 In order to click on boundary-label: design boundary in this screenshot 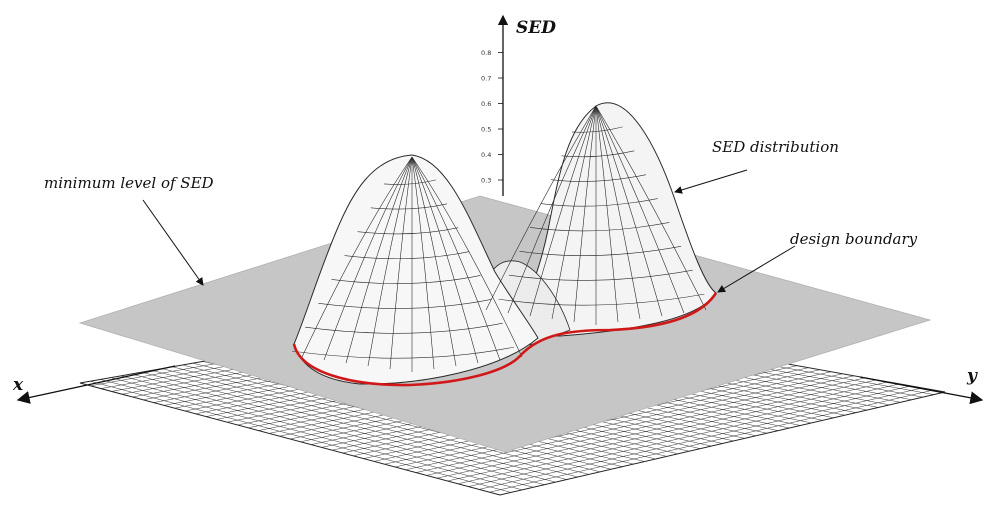, I will do `click(854, 239)`.